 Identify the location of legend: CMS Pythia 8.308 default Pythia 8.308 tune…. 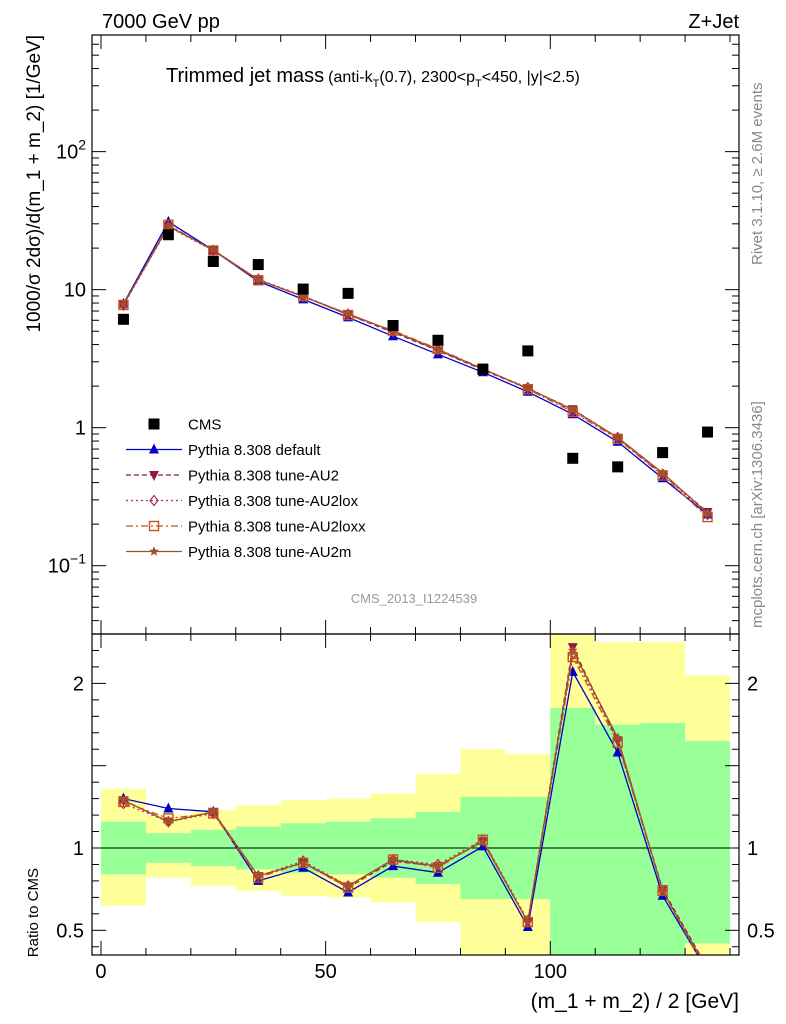
(246, 489).